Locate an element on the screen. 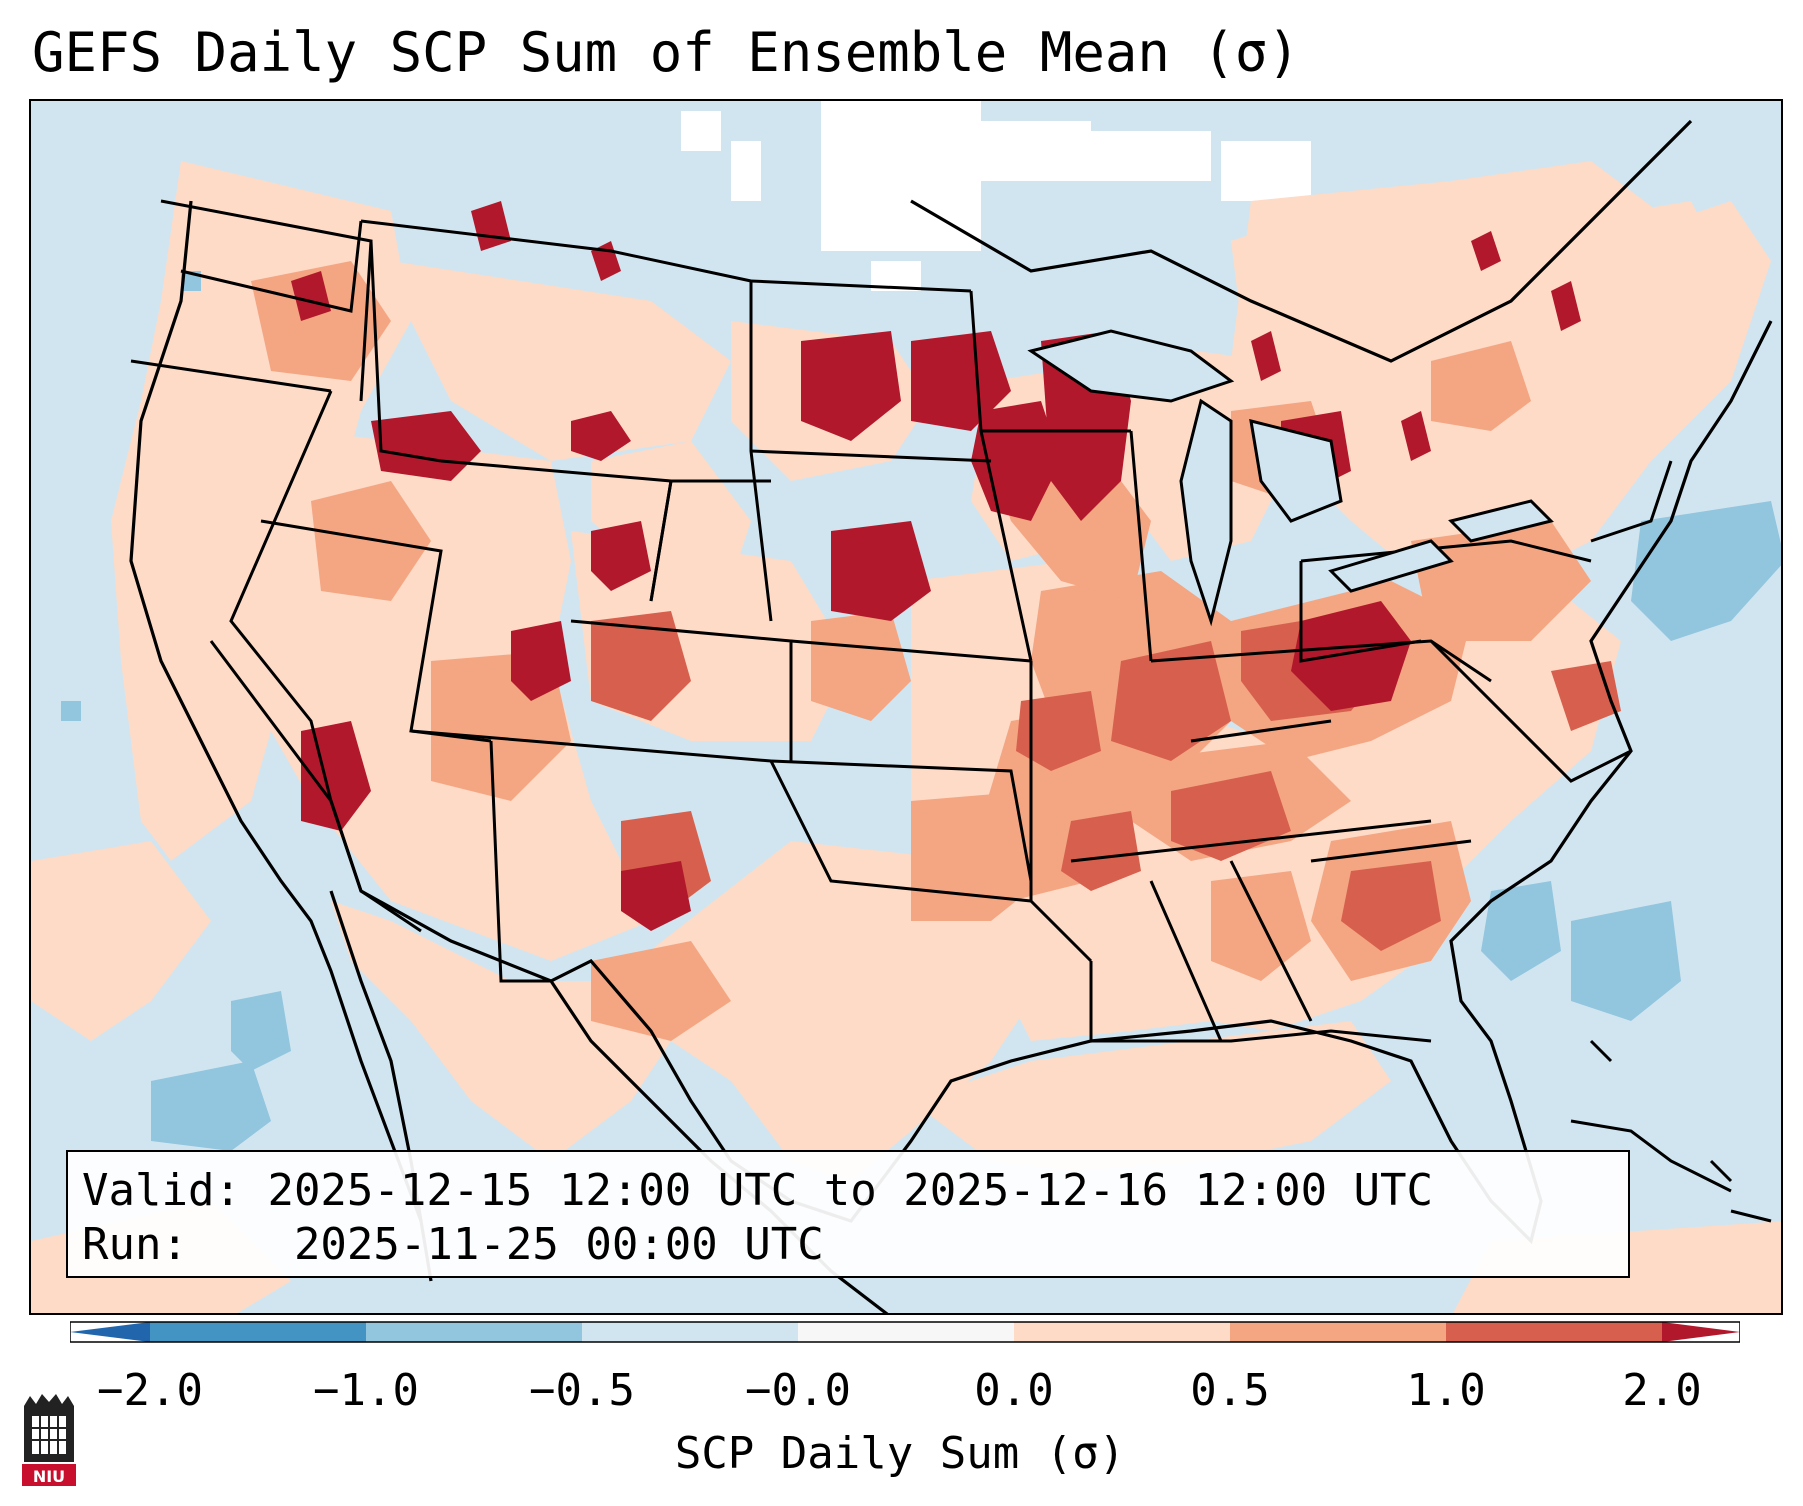 This screenshot has height=1506, width=1803. run-value: 2025-11-25 00:00 UTC is located at coordinates (558, 1244).